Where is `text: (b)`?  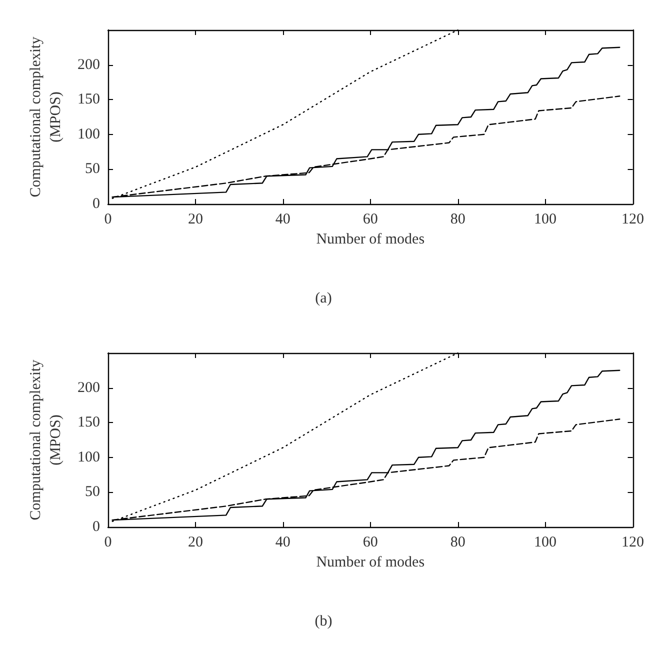
text: (b) is located at coordinates (323, 622).